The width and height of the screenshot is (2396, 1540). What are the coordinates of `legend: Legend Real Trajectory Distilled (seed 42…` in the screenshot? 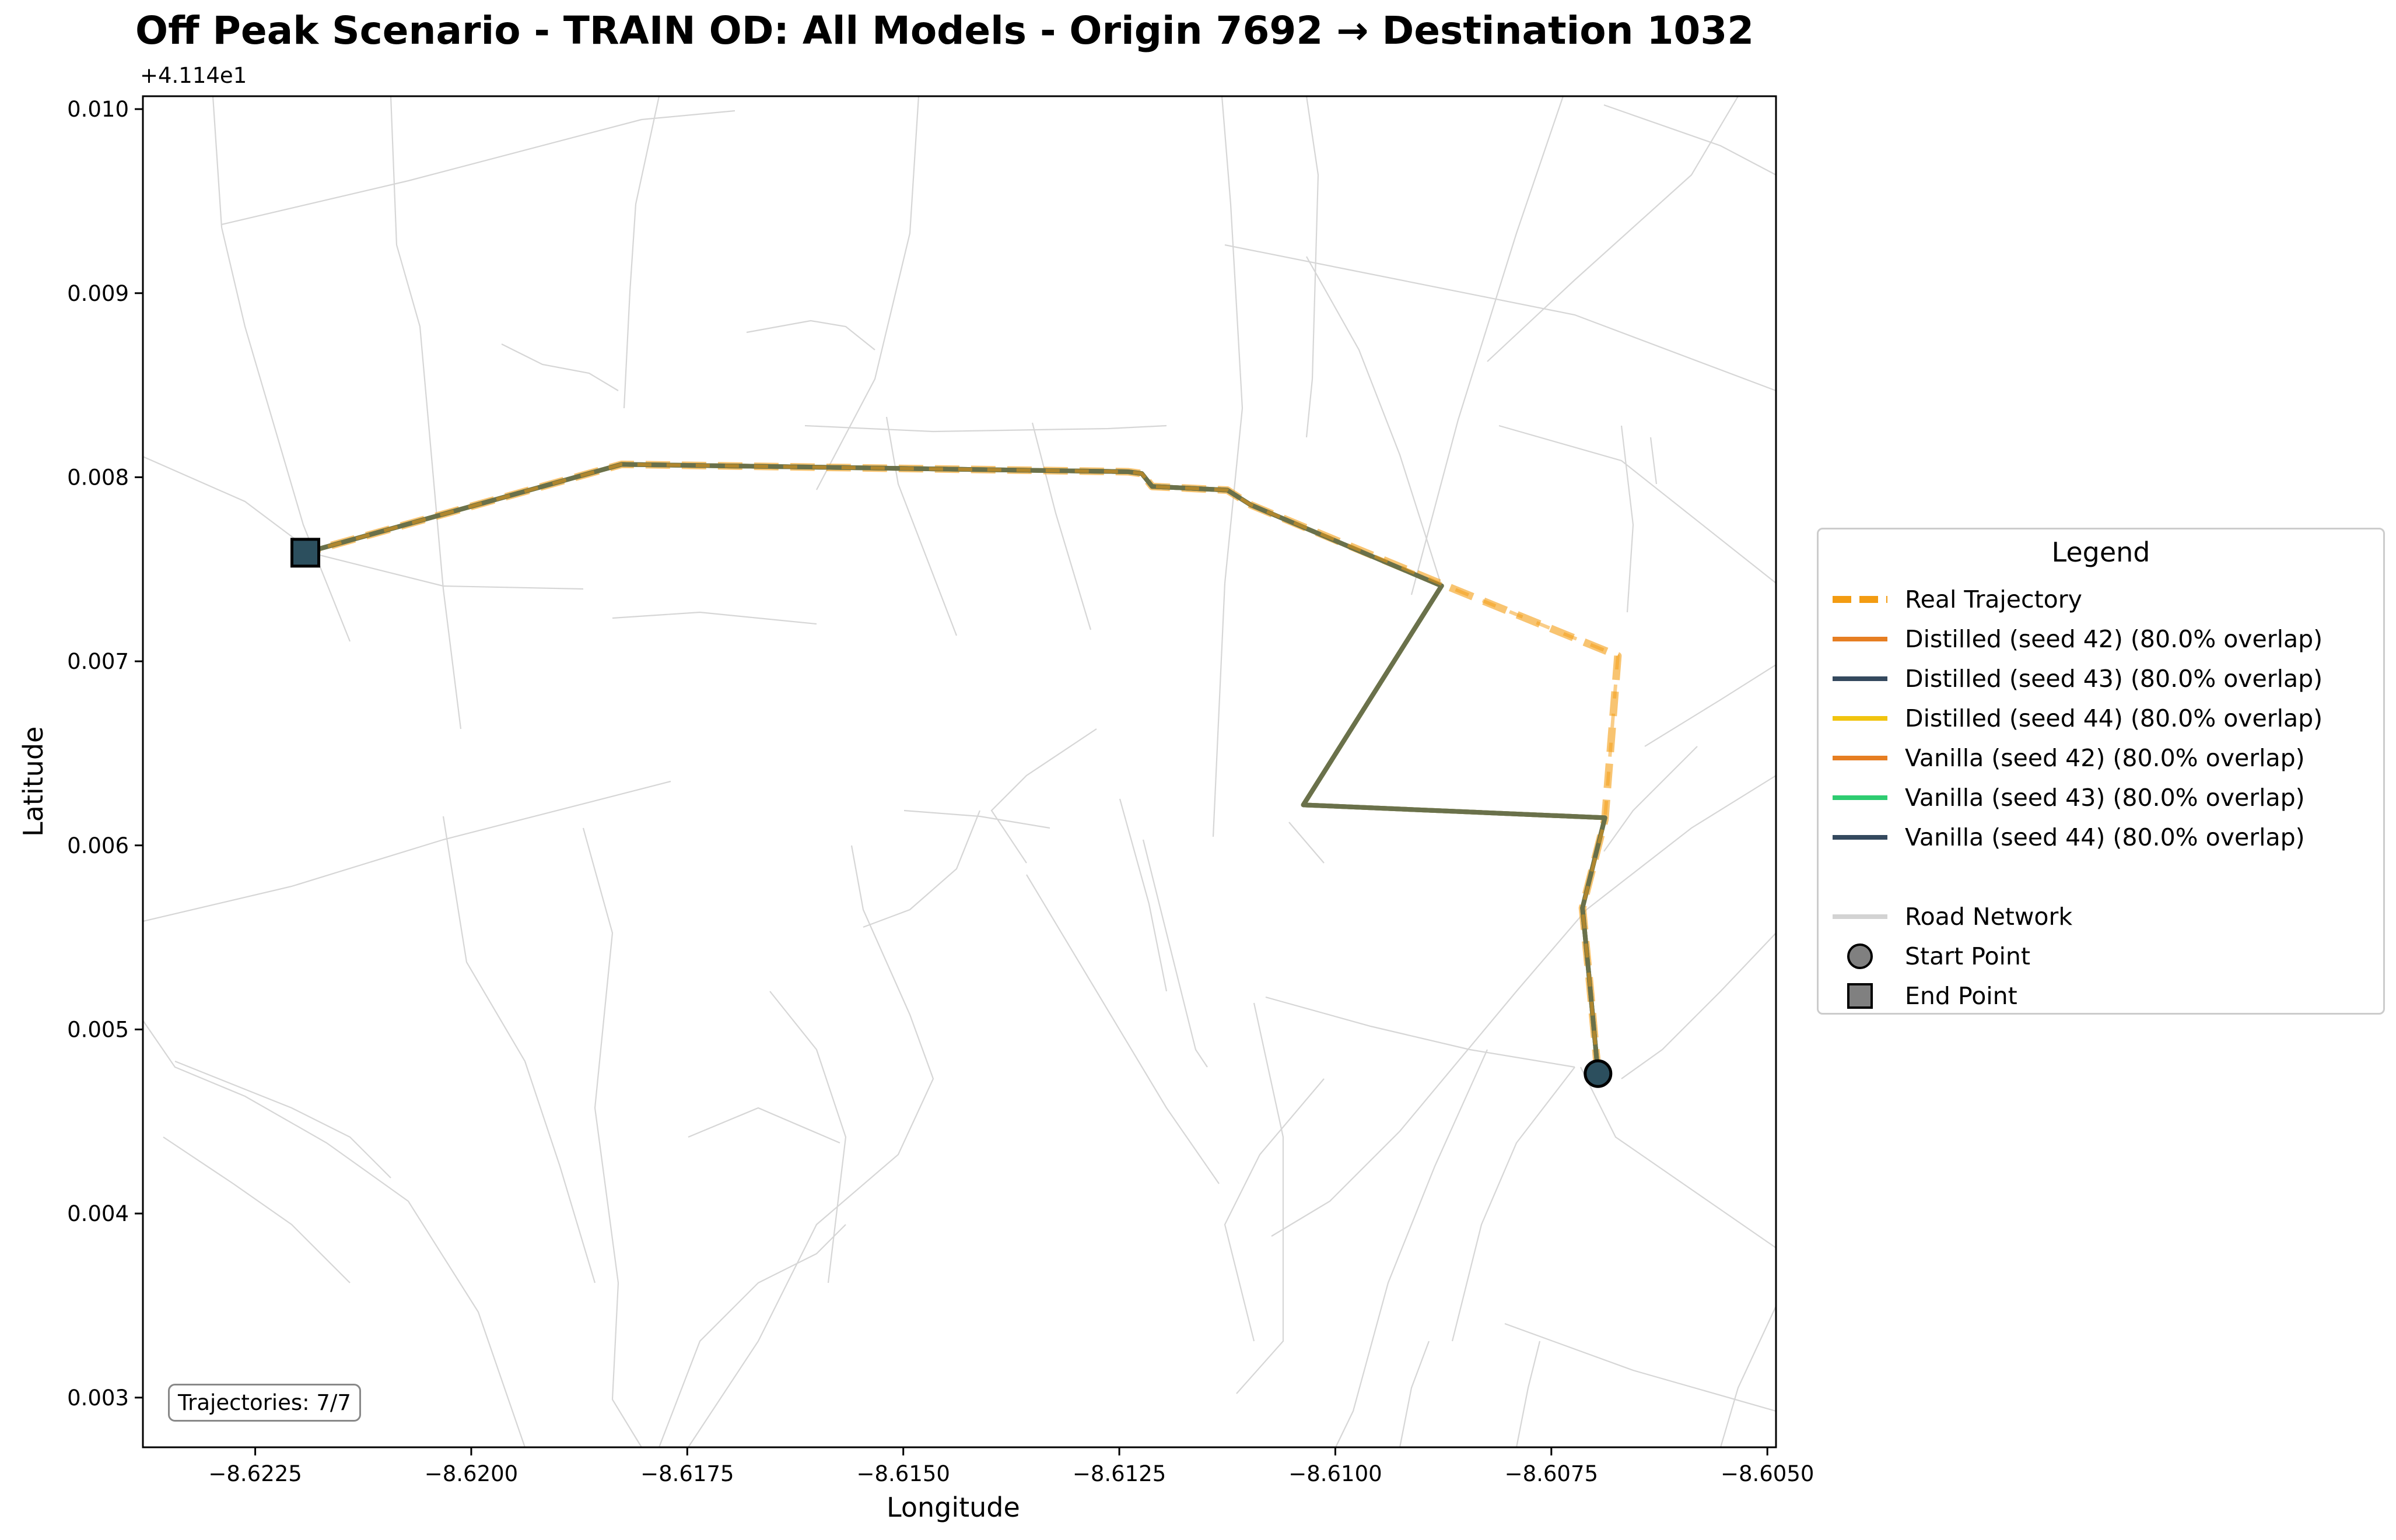 It's located at (2101, 772).